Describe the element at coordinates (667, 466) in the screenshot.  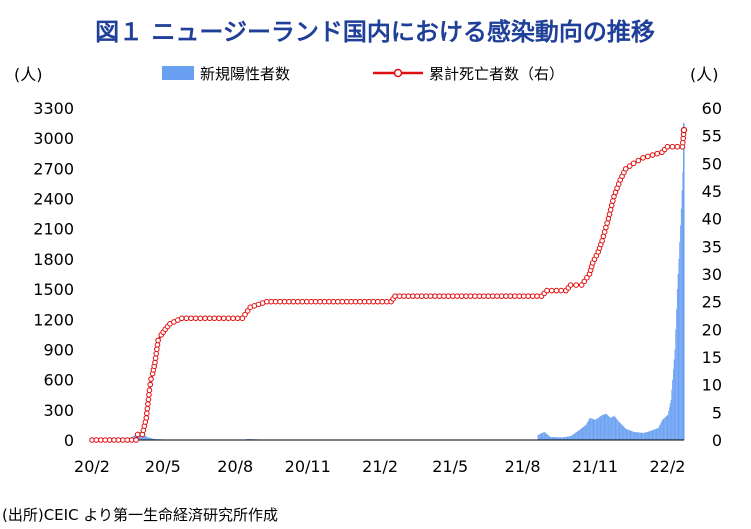
I see `x-tick-label: 22/2` at that location.